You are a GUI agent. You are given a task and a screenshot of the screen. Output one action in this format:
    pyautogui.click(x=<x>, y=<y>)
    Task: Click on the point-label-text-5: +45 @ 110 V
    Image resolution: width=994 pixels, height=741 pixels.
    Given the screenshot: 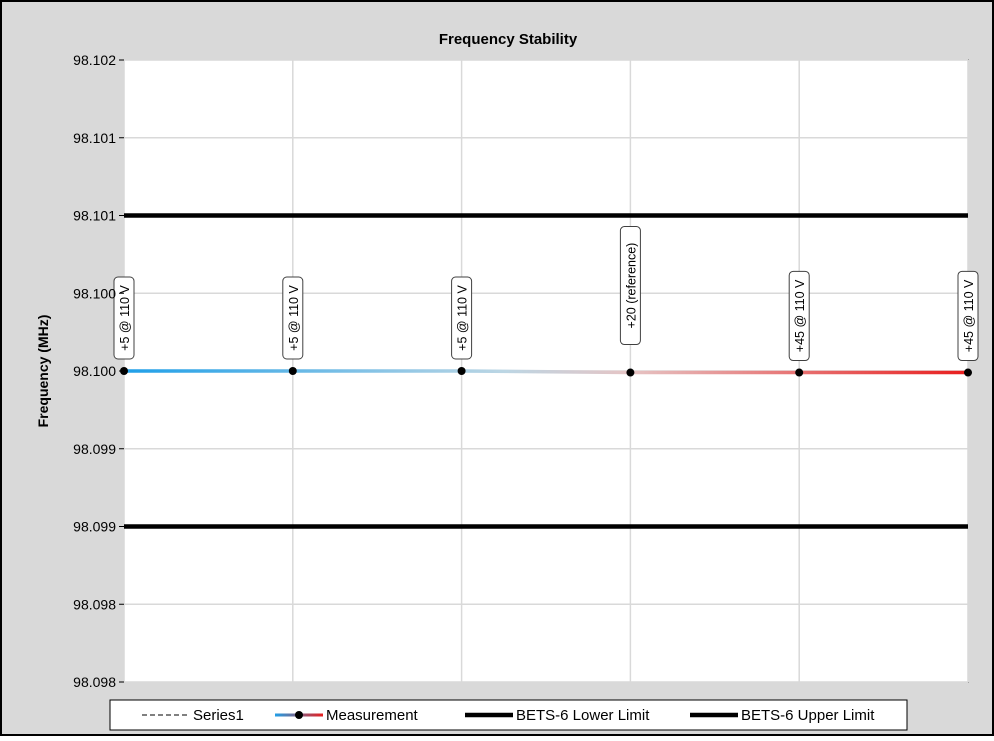 What is the action you would take?
    pyautogui.click(x=800, y=315)
    